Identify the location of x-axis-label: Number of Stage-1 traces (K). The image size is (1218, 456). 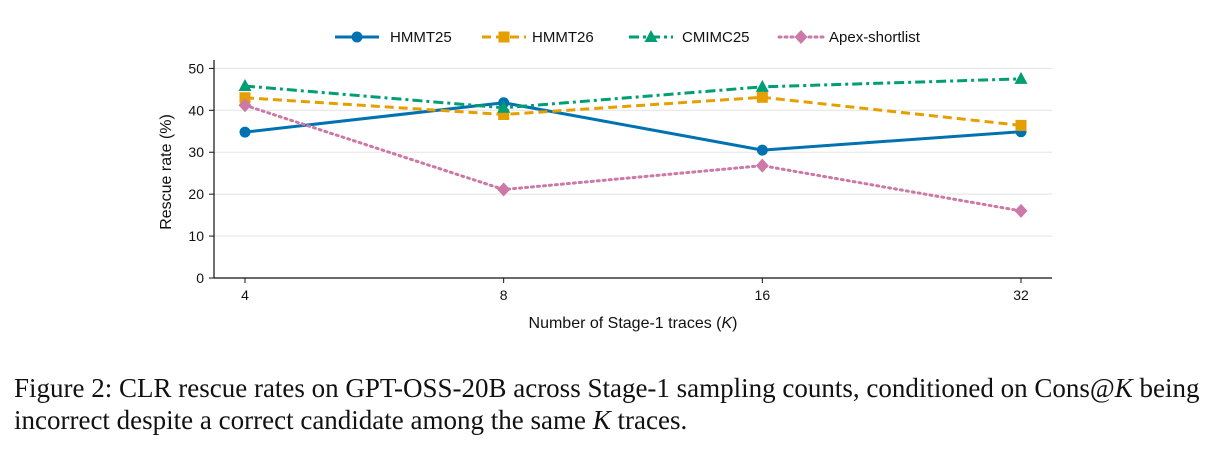
(633, 323).